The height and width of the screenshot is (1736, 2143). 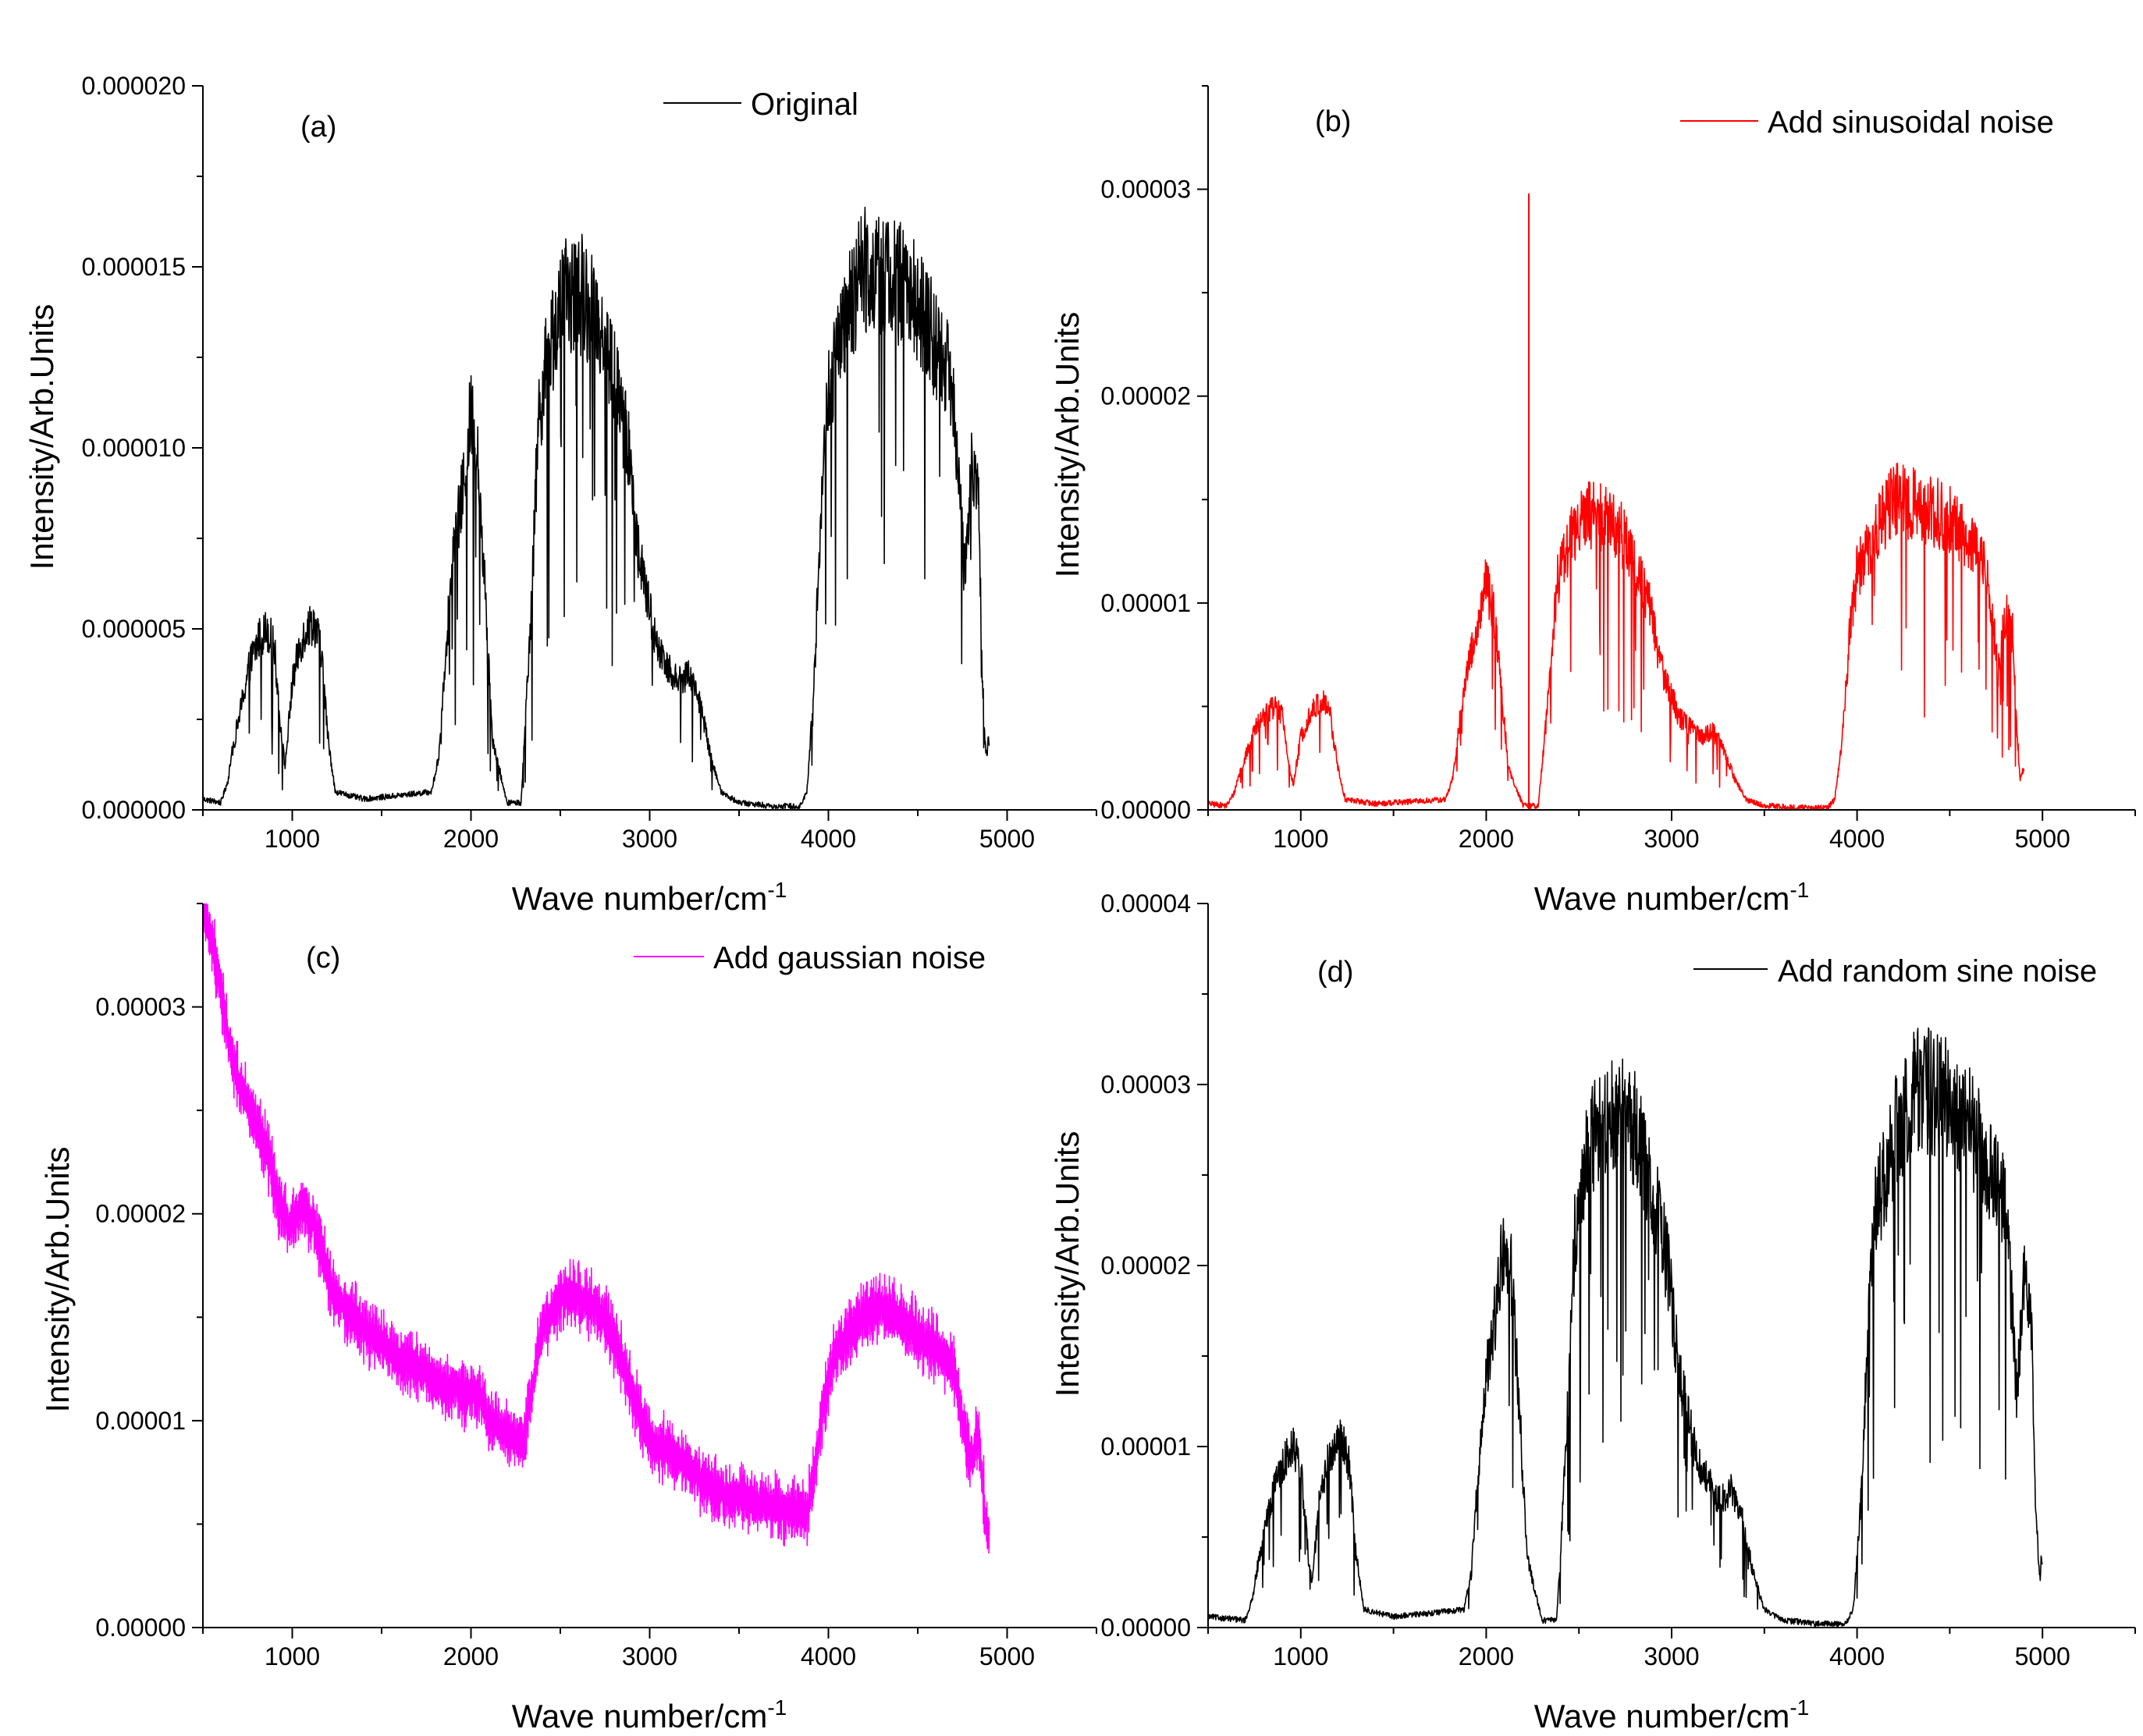 I want to click on panel-a-label: (a), so click(x=318, y=127).